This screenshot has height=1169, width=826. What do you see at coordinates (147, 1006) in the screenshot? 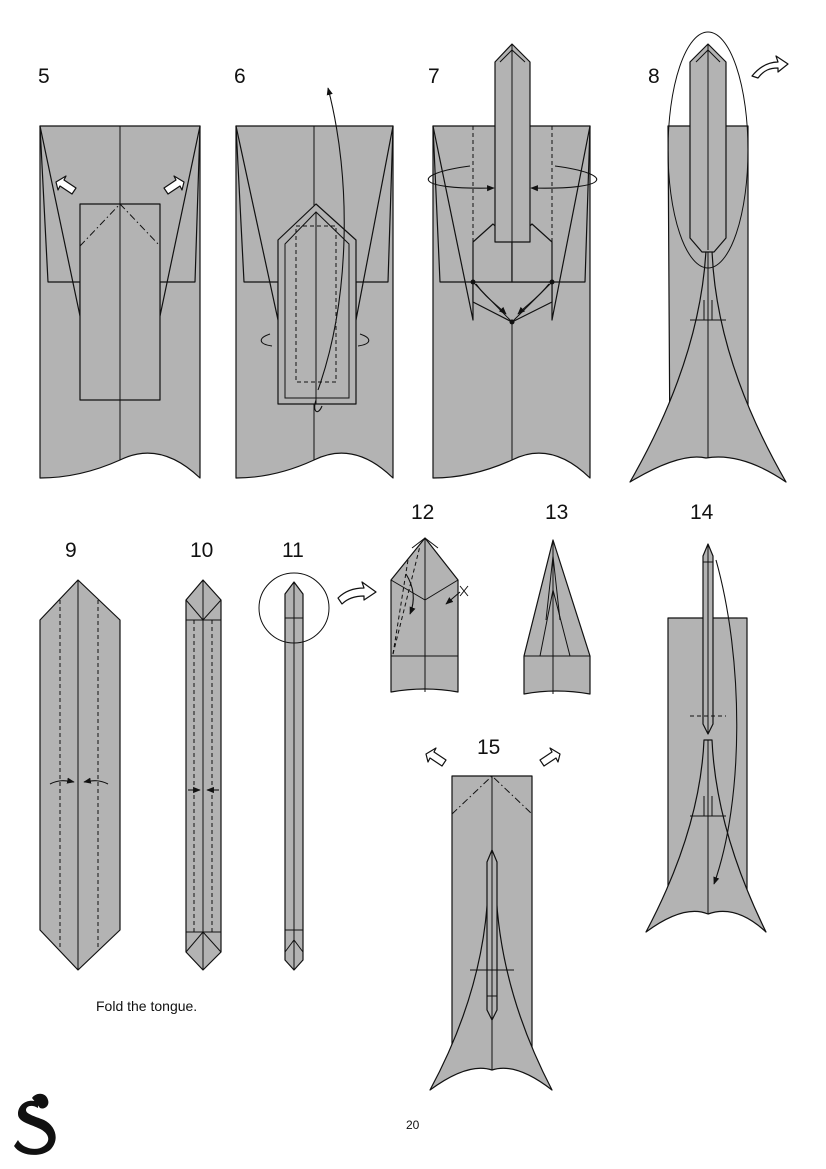
I see `step-caption: Fold the tongue.` at bounding box center [147, 1006].